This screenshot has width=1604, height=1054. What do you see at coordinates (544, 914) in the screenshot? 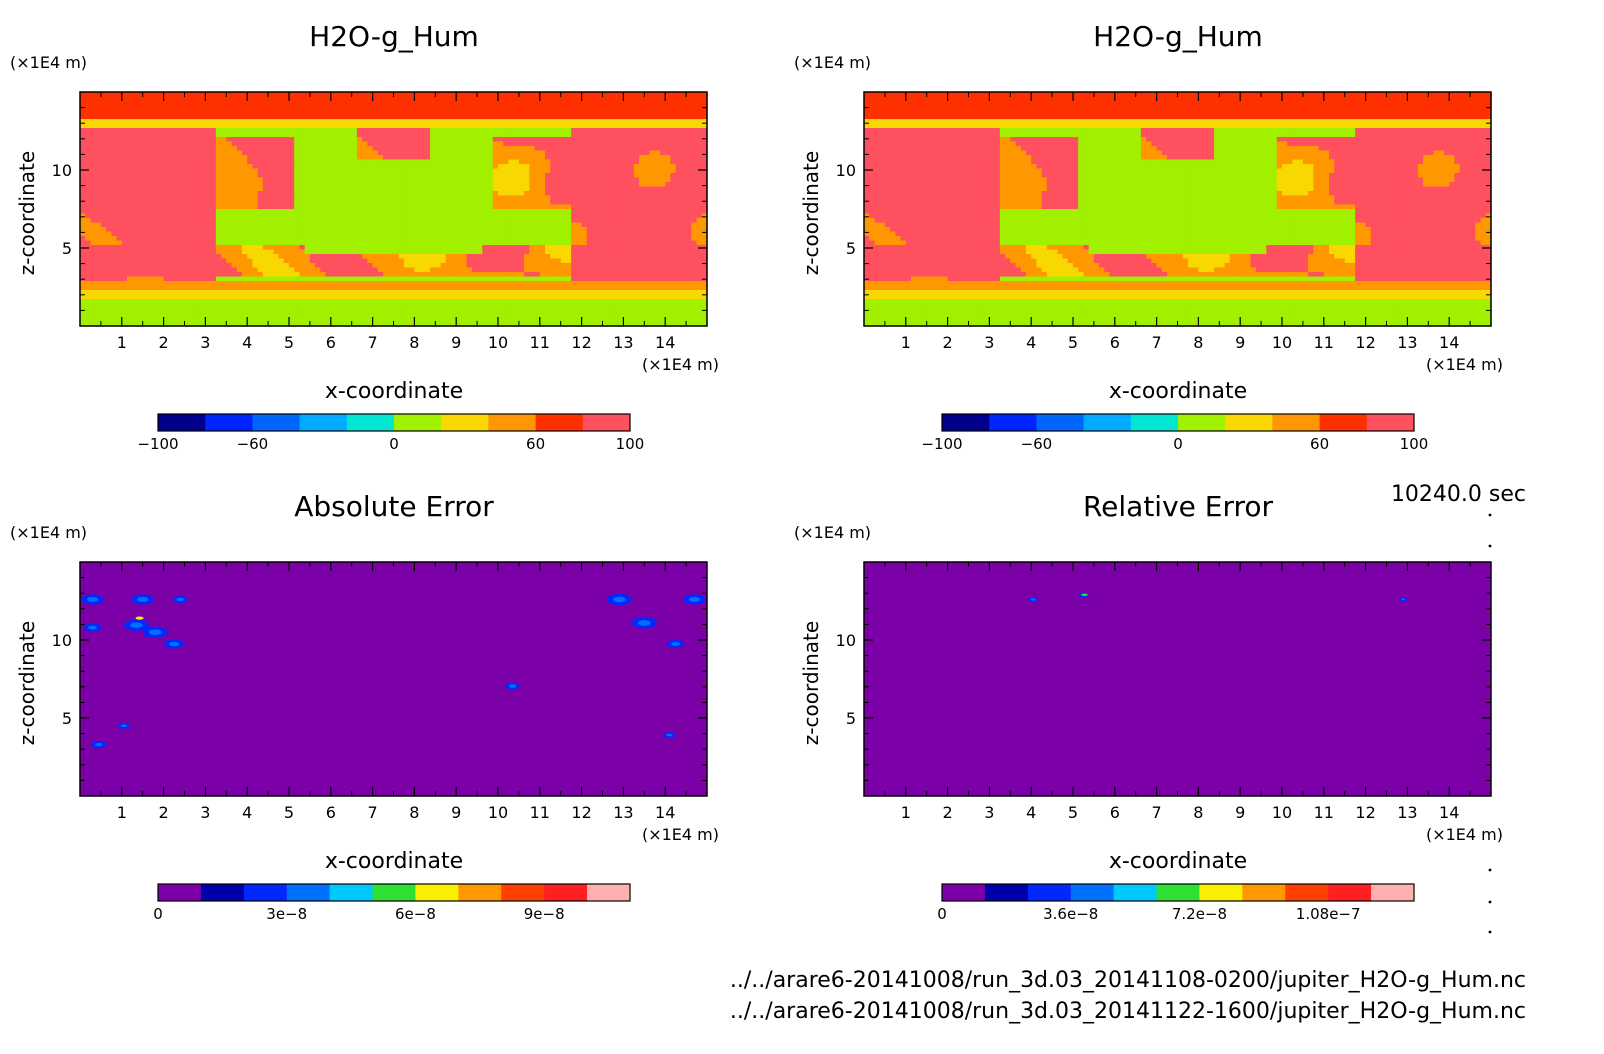
I see `colorbar-tick-label: 9e−8` at bounding box center [544, 914].